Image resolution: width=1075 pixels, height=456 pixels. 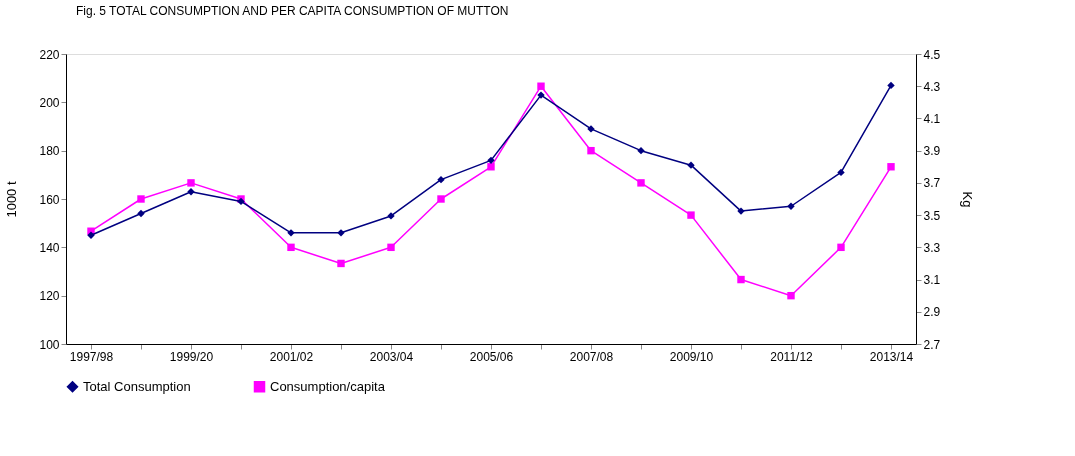 What do you see at coordinates (49, 151) in the screenshot?
I see `y-tick-label: 180` at bounding box center [49, 151].